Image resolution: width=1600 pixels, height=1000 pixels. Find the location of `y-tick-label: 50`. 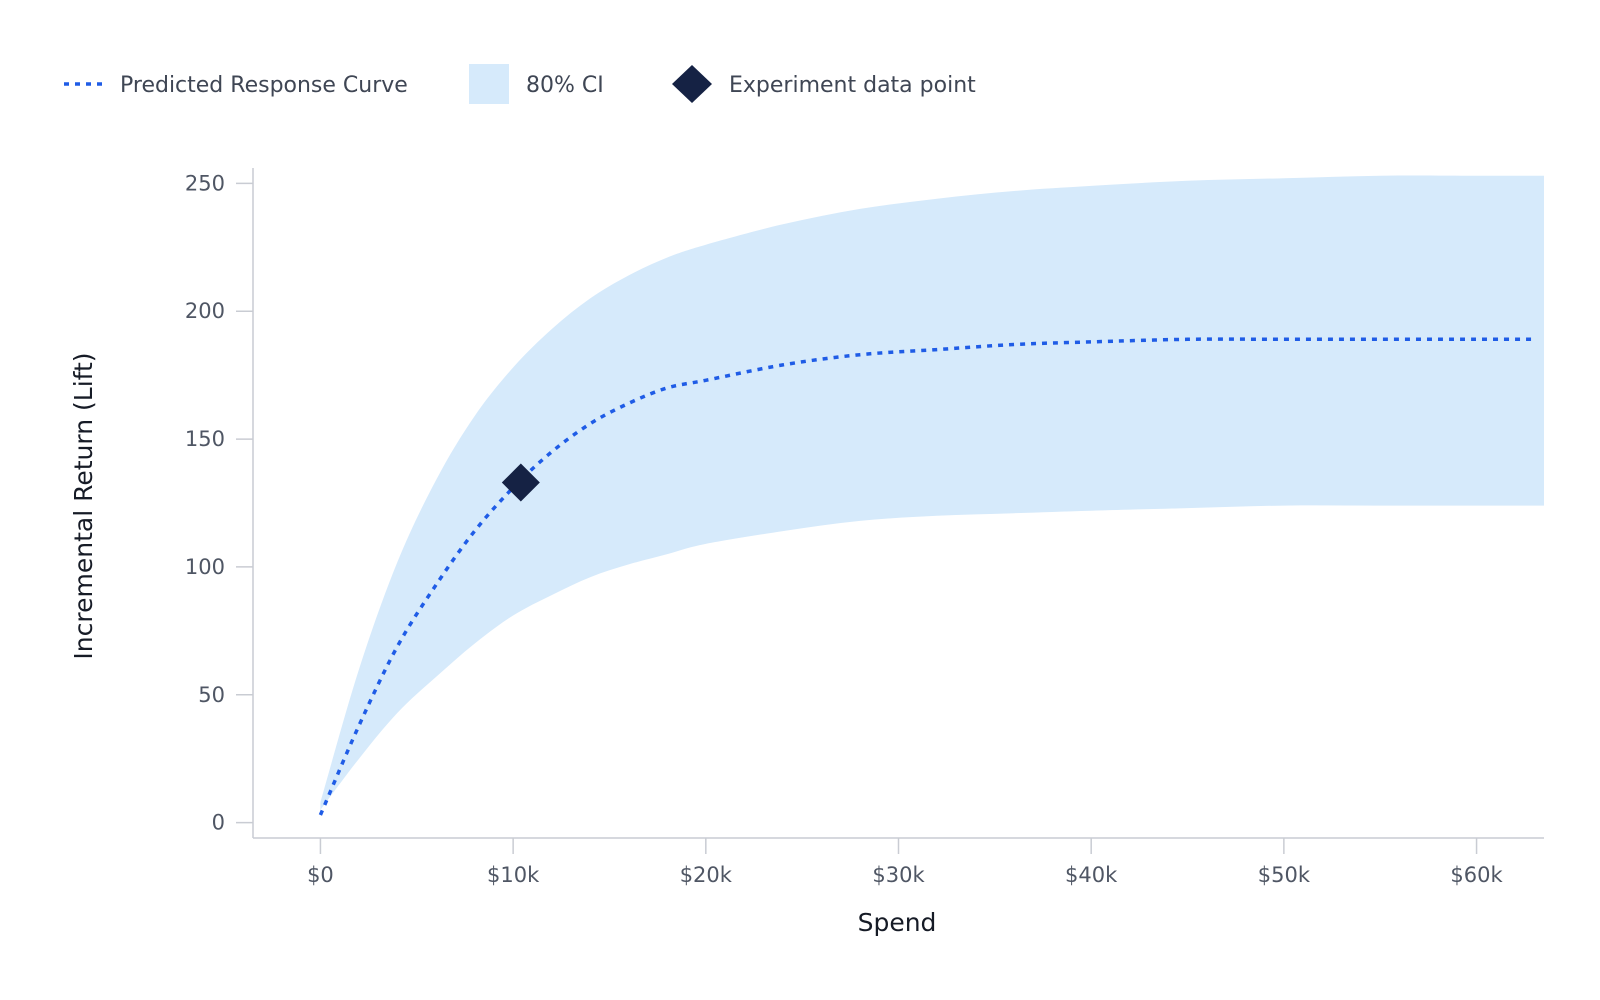

y-tick-label: 50 is located at coordinates (211, 695).